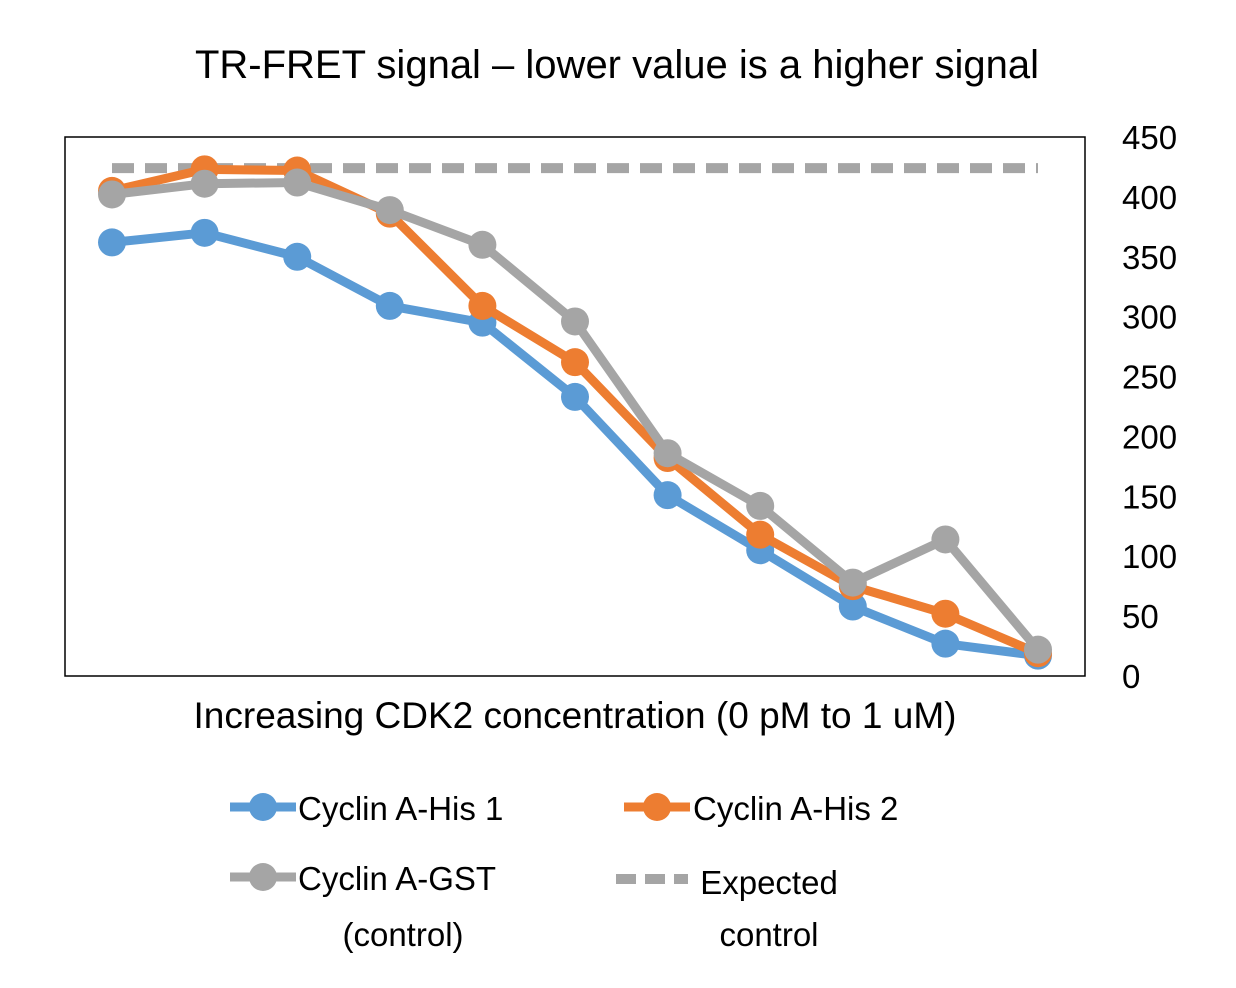 This screenshot has width=1236, height=988. Describe the element at coordinates (769, 882) in the screenshot. I see `legend-label: Expected` at that location.